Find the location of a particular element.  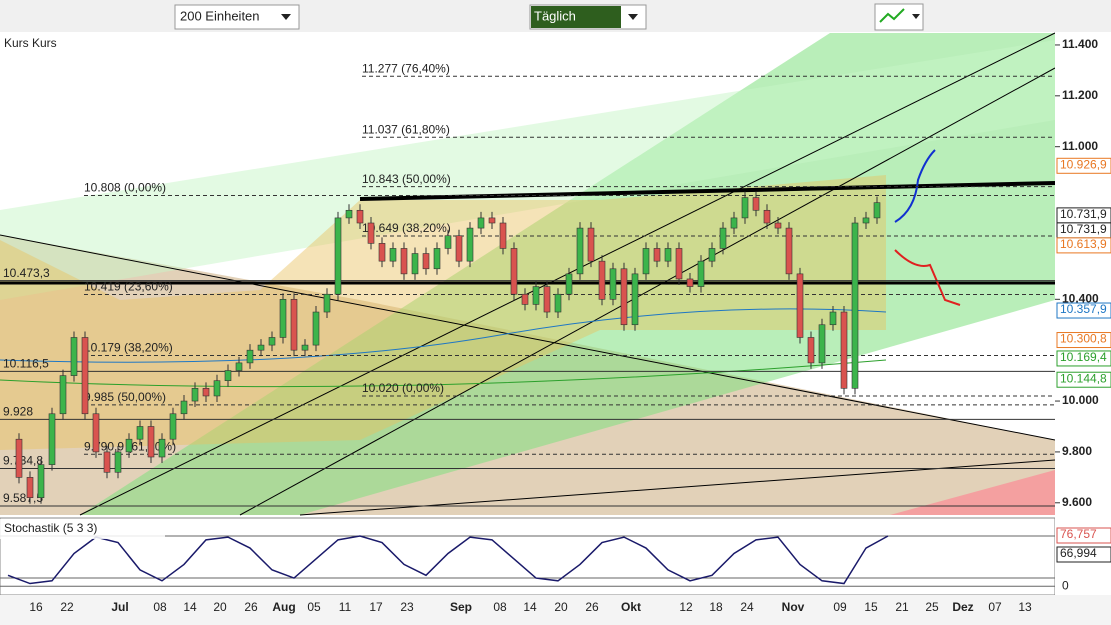

x-tick-label: Okt is located at coordinates (631, 607).